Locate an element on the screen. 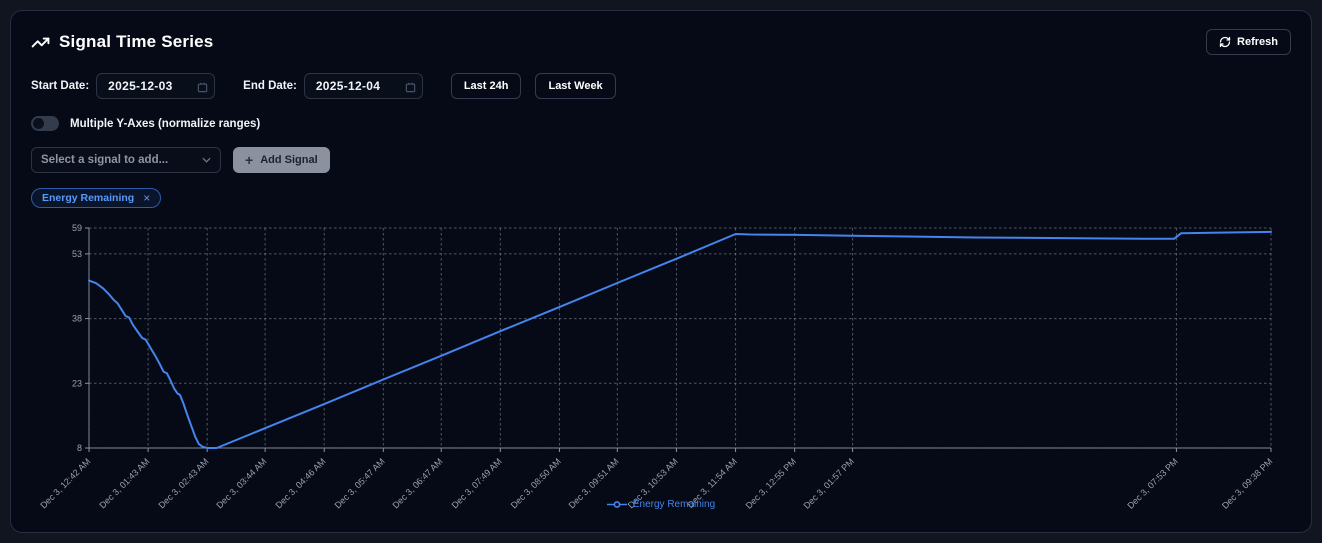  end-date-wrap is located at coordinates (363, 86).